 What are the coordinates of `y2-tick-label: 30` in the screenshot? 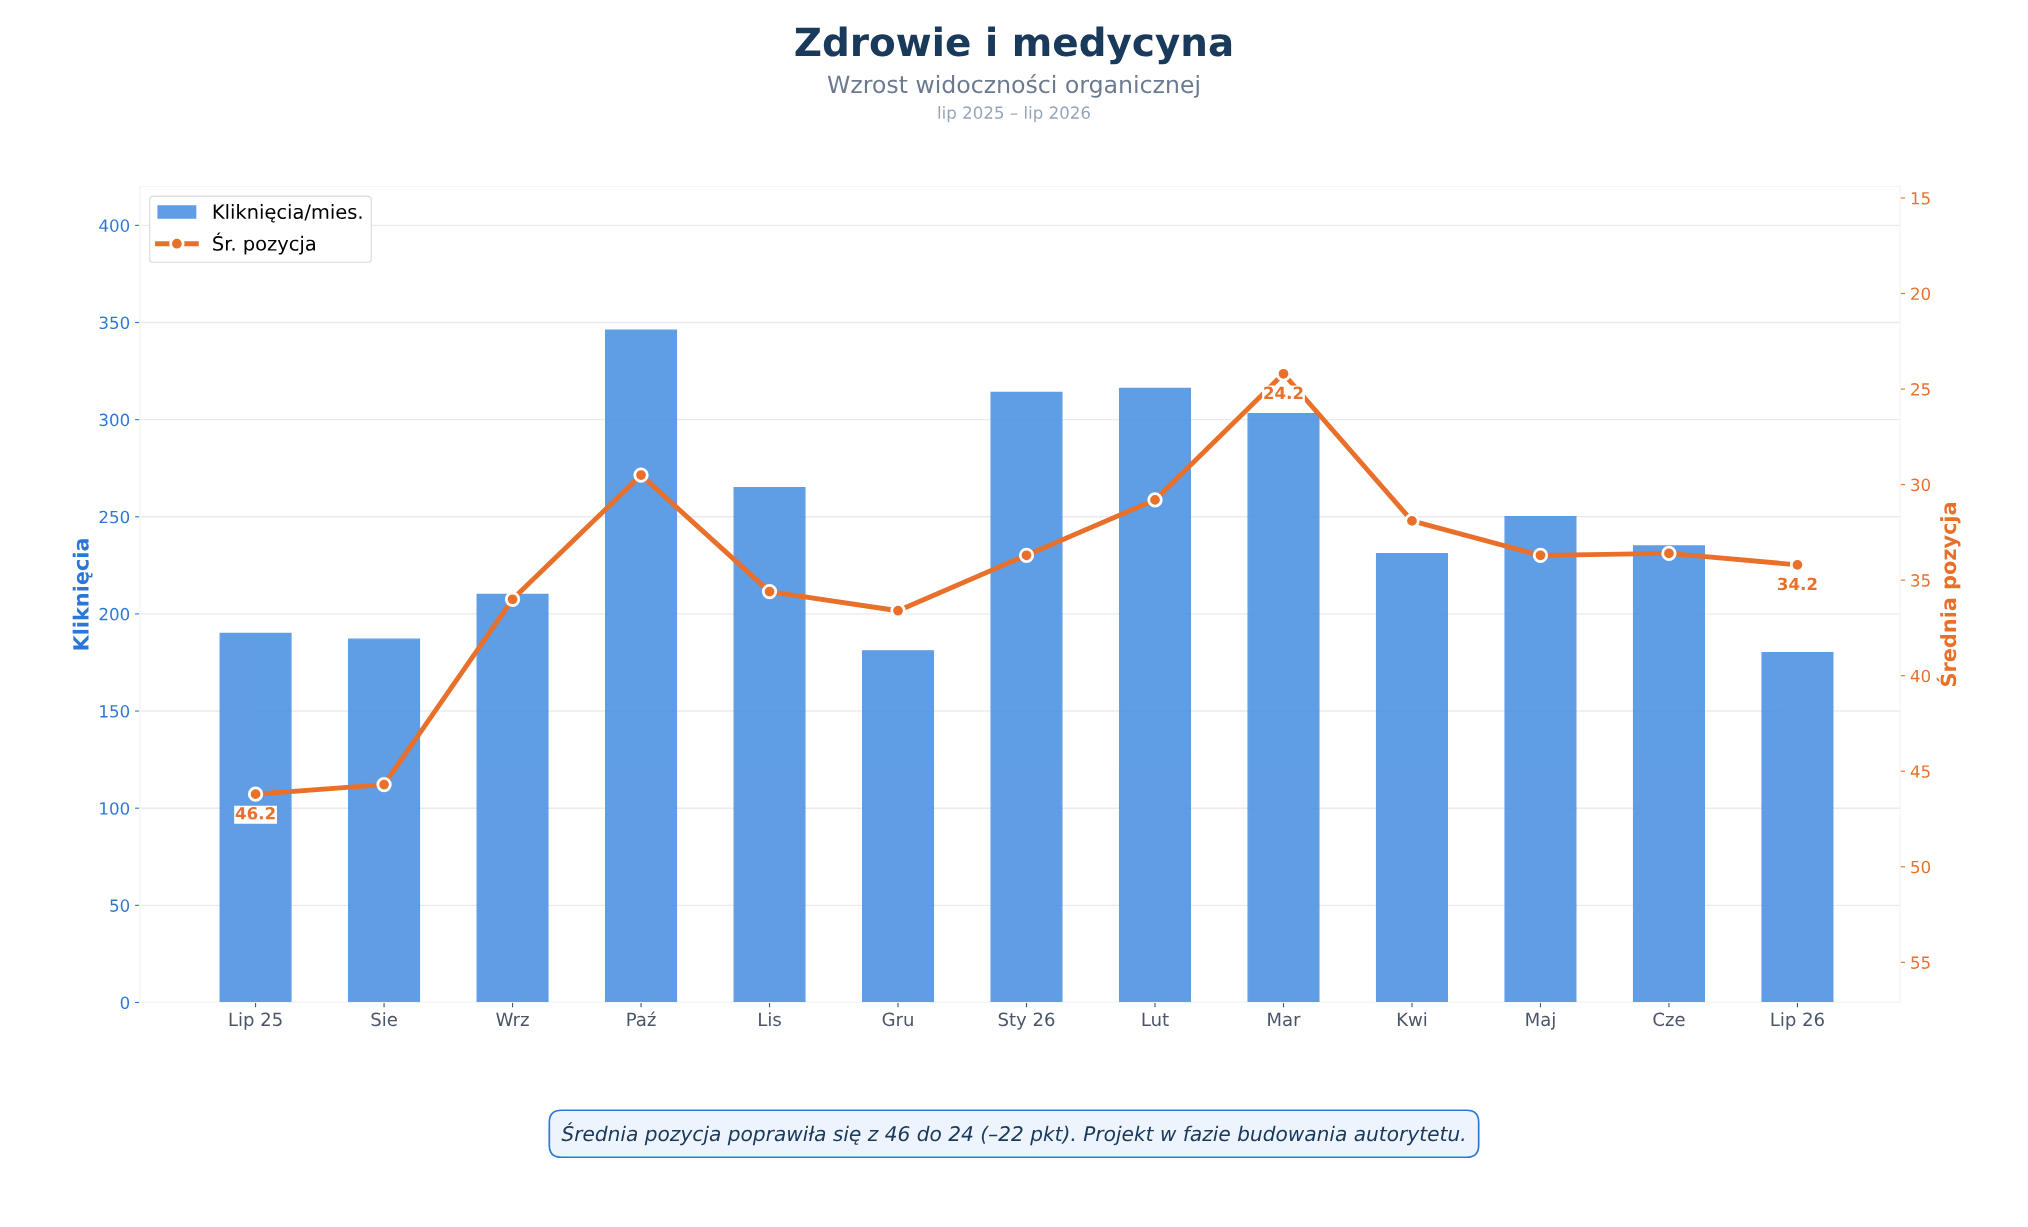 It's located at (1921, 485).